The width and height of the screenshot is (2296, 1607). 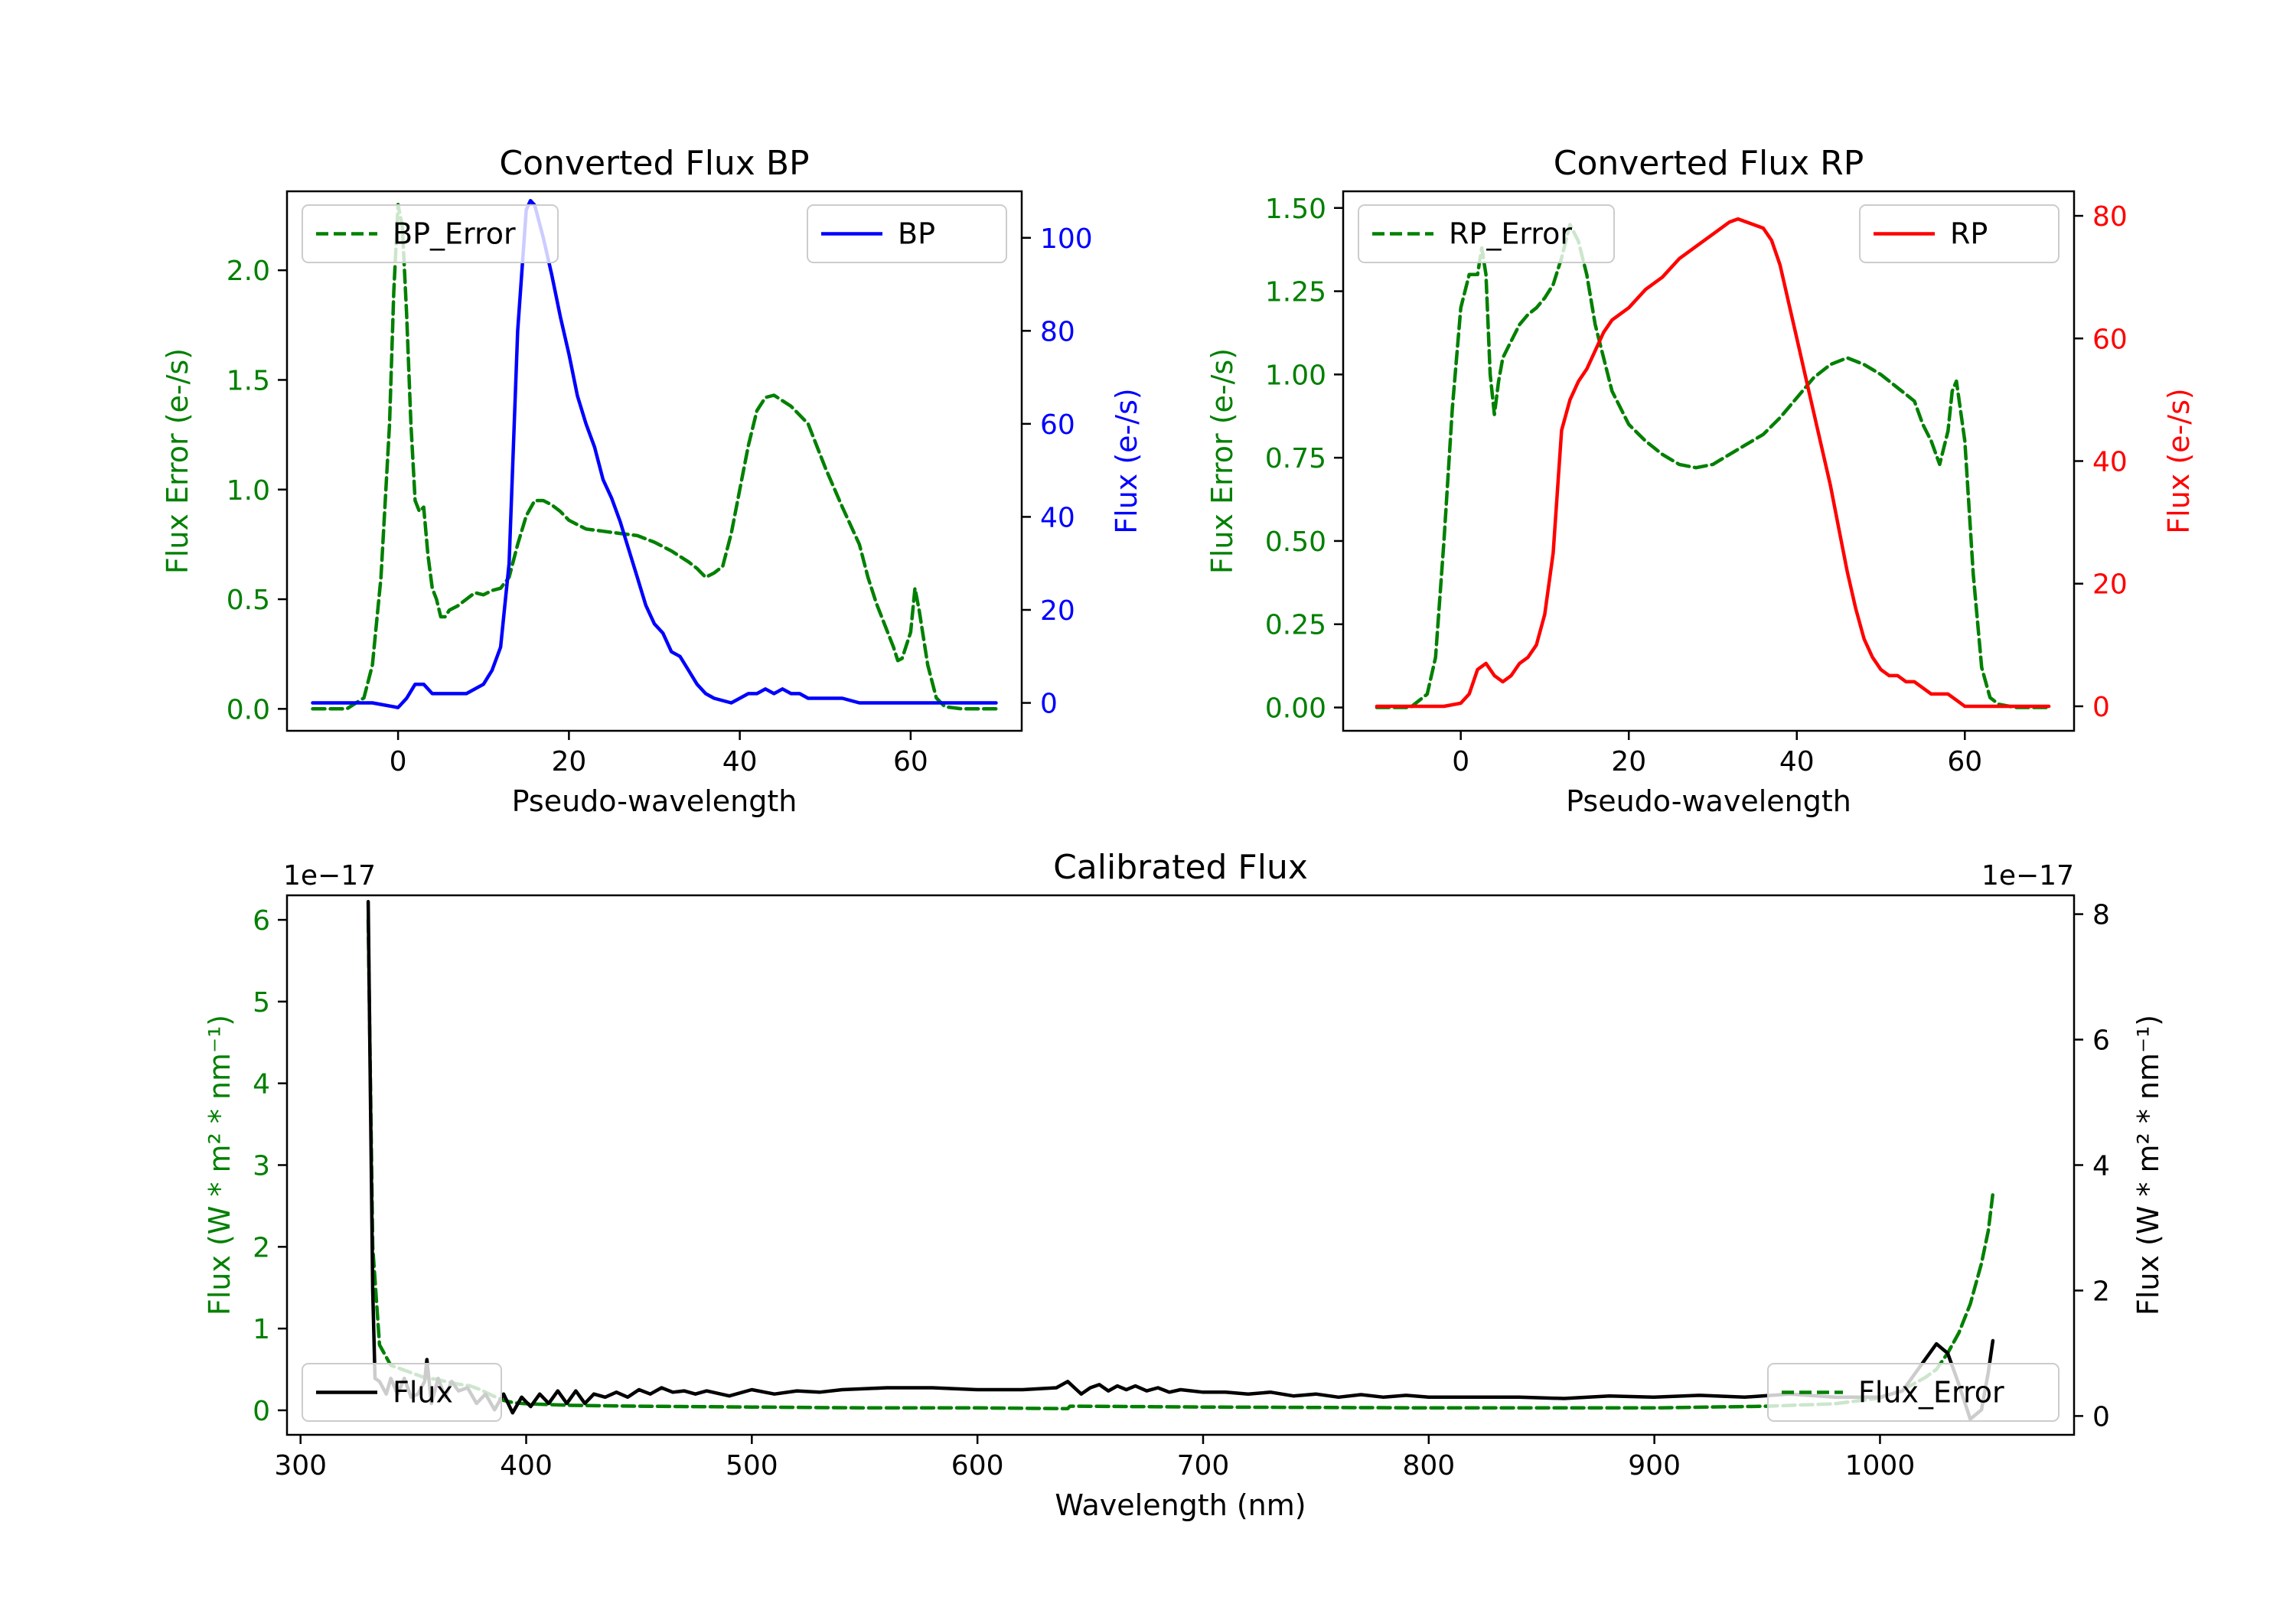 What do you see at coordinates (1510, 234) in the screenshot?
I see `rp-legend-left-label: RP_Error` at bounding box center [1510, 234].